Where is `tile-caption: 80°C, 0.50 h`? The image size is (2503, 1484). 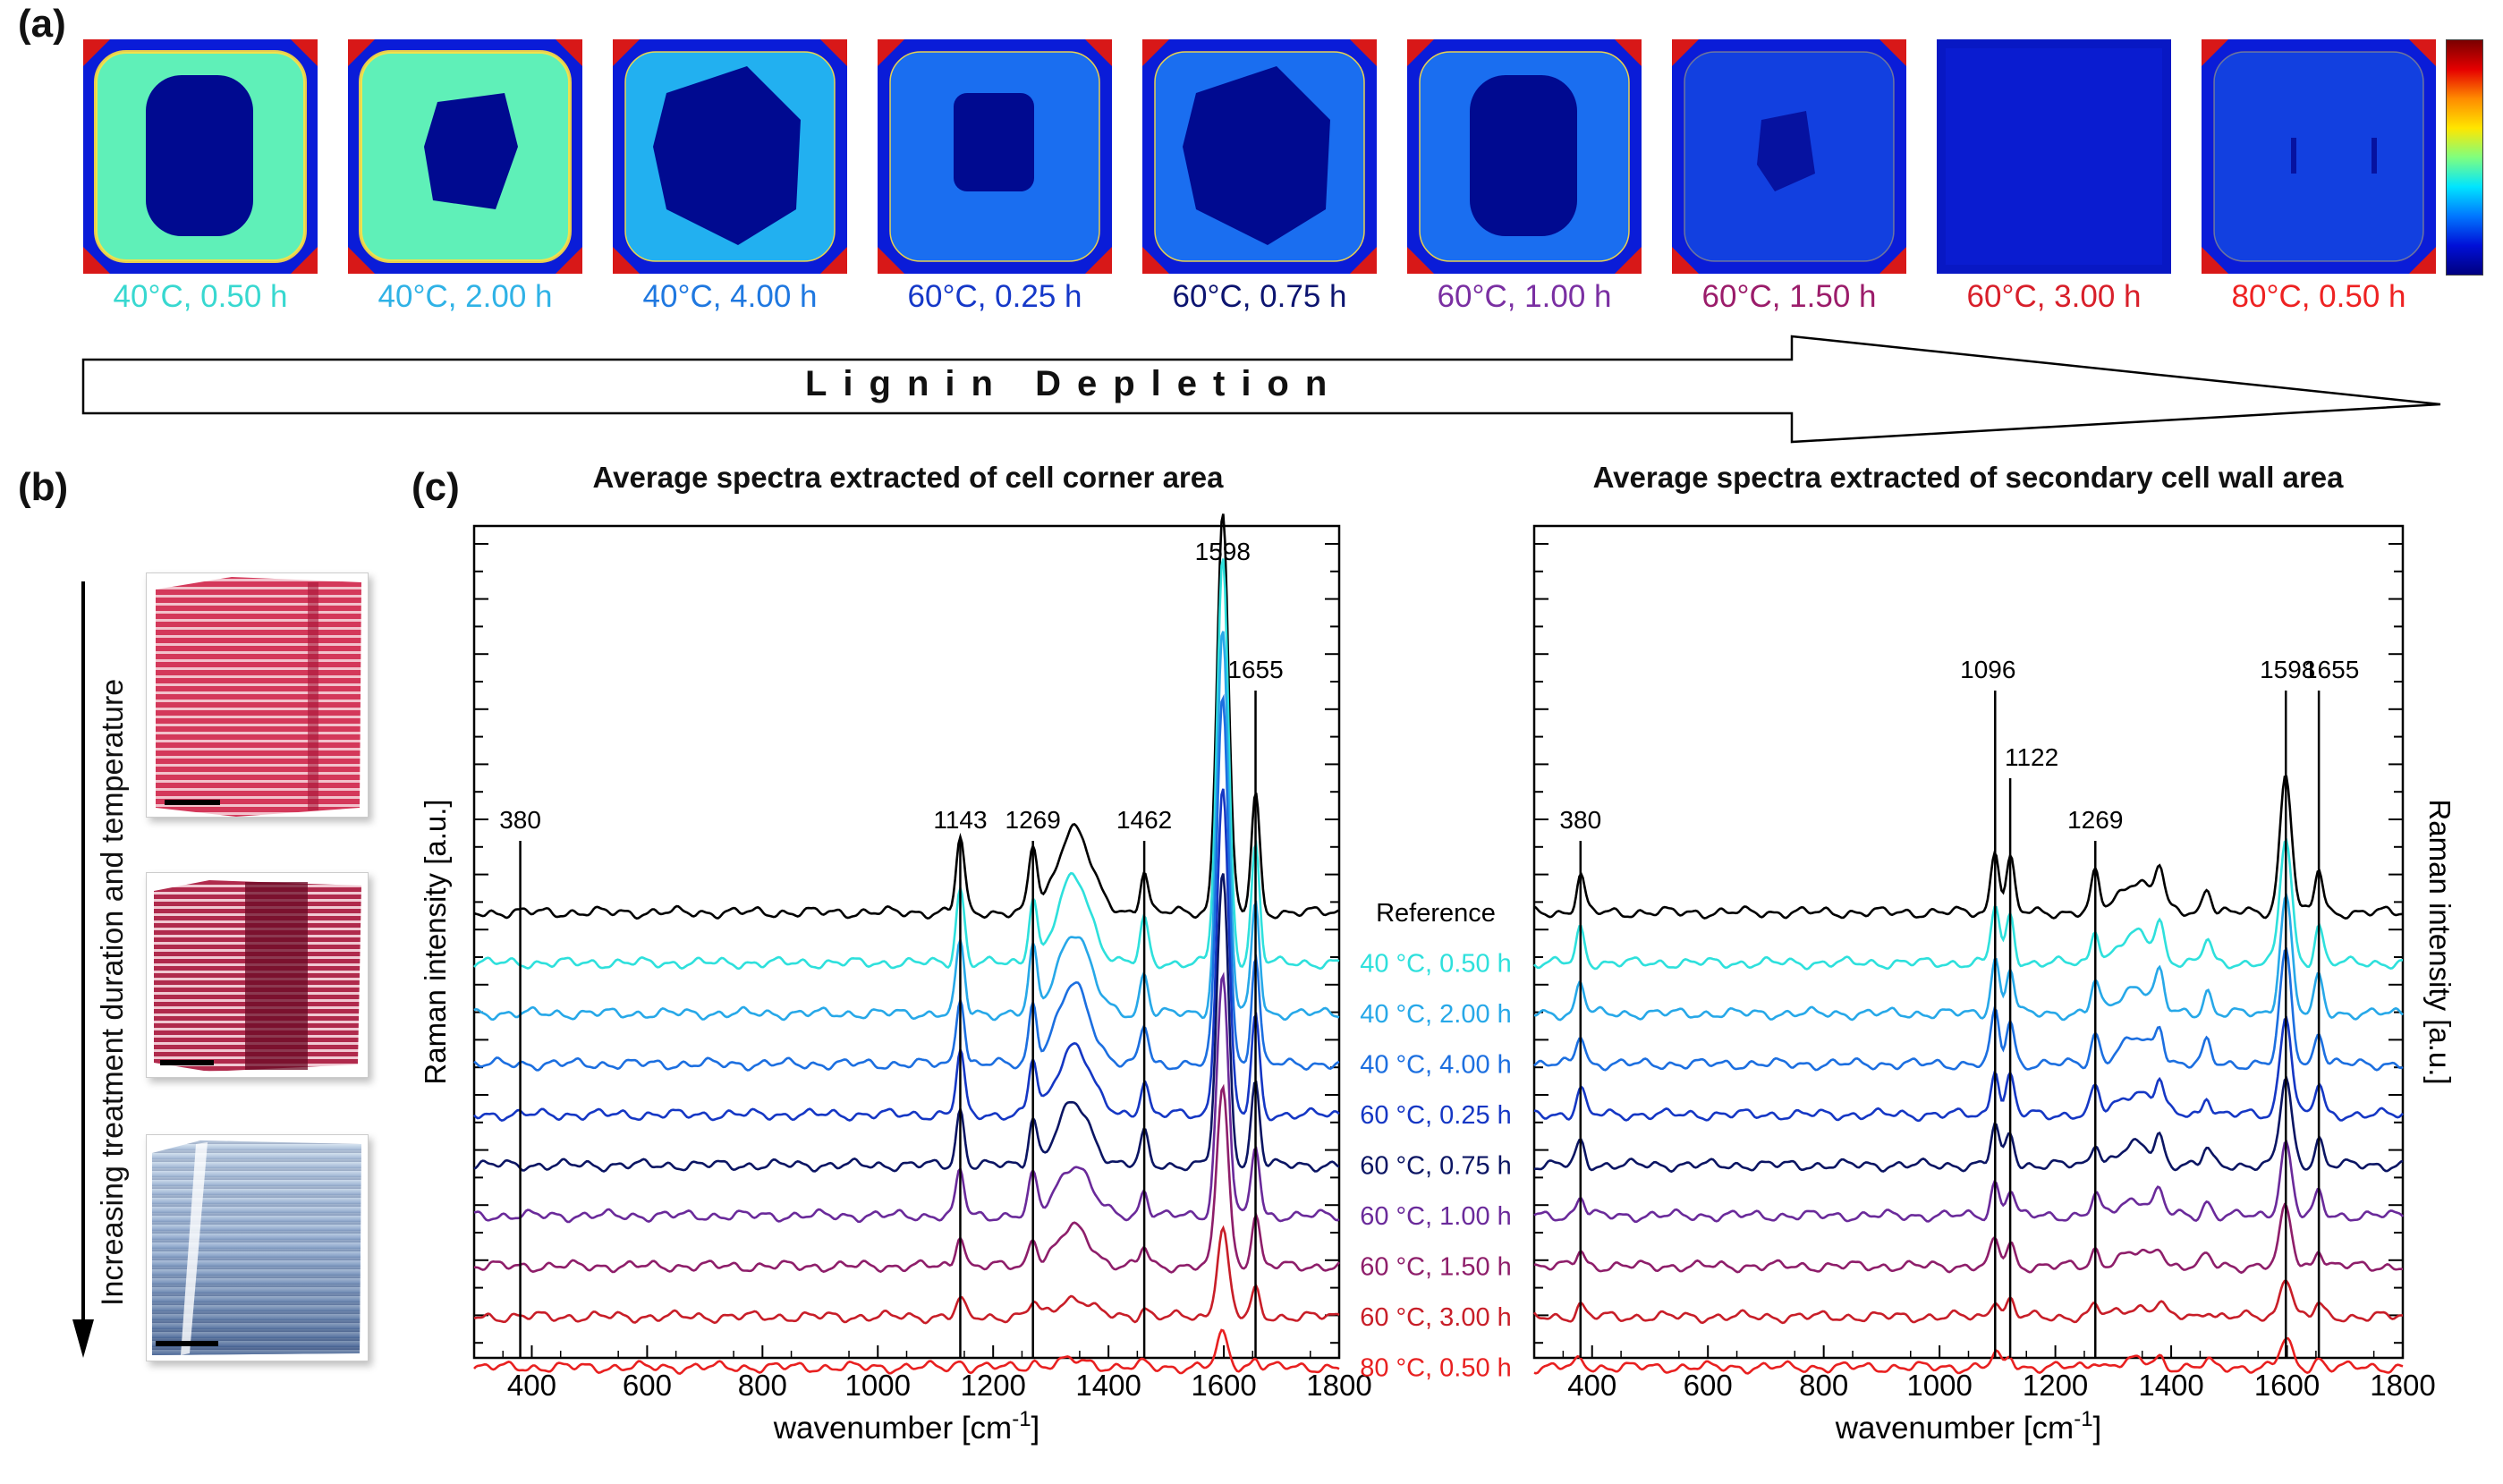
tile-caption: 80°C, 0.50 h is located at coordinates (2318, 296).